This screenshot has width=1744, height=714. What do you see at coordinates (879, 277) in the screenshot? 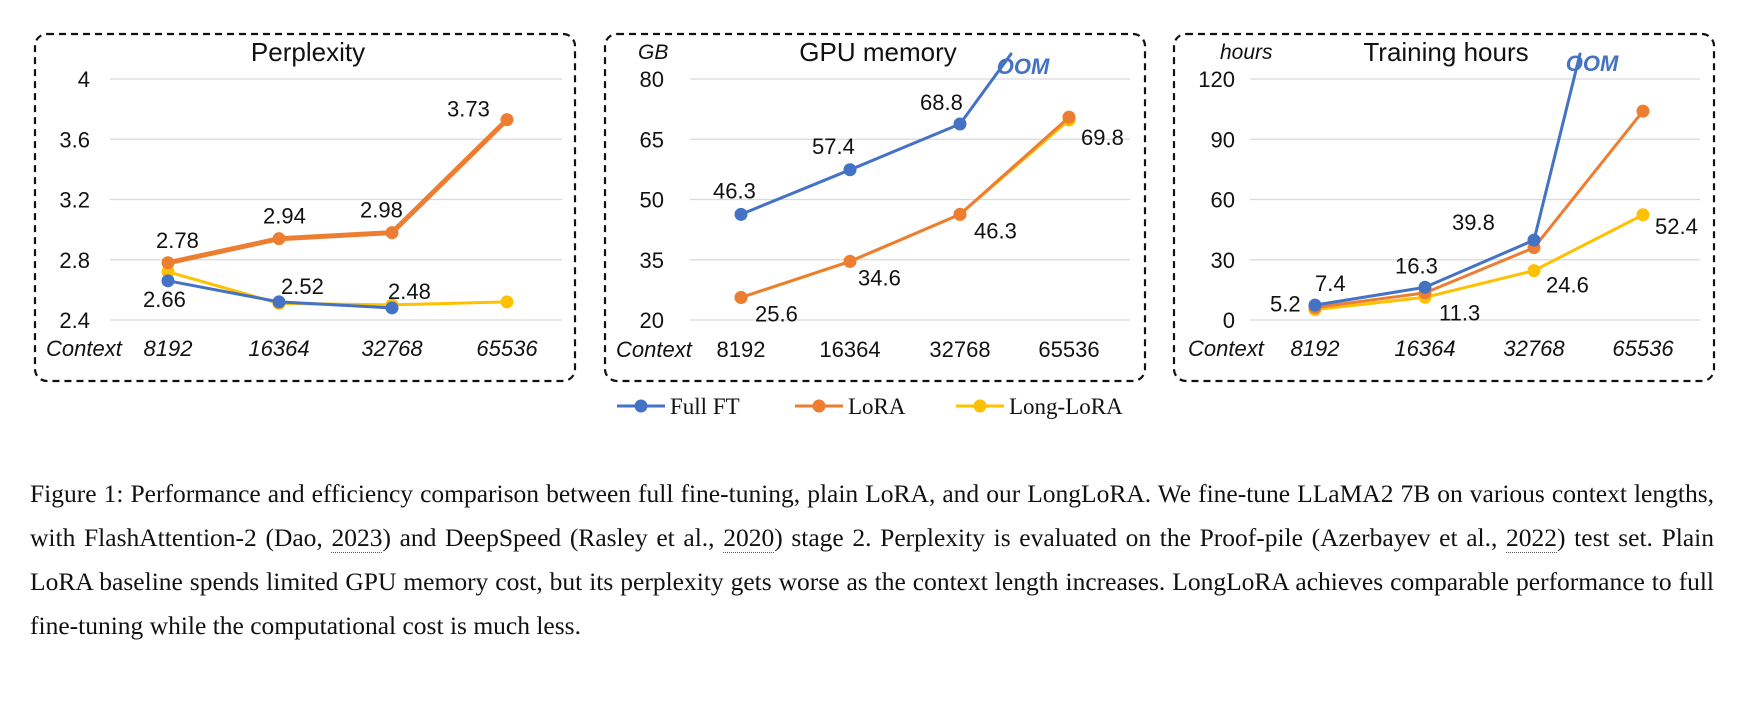
I see `data-label: 34.6` at bounding box center [879, 277].